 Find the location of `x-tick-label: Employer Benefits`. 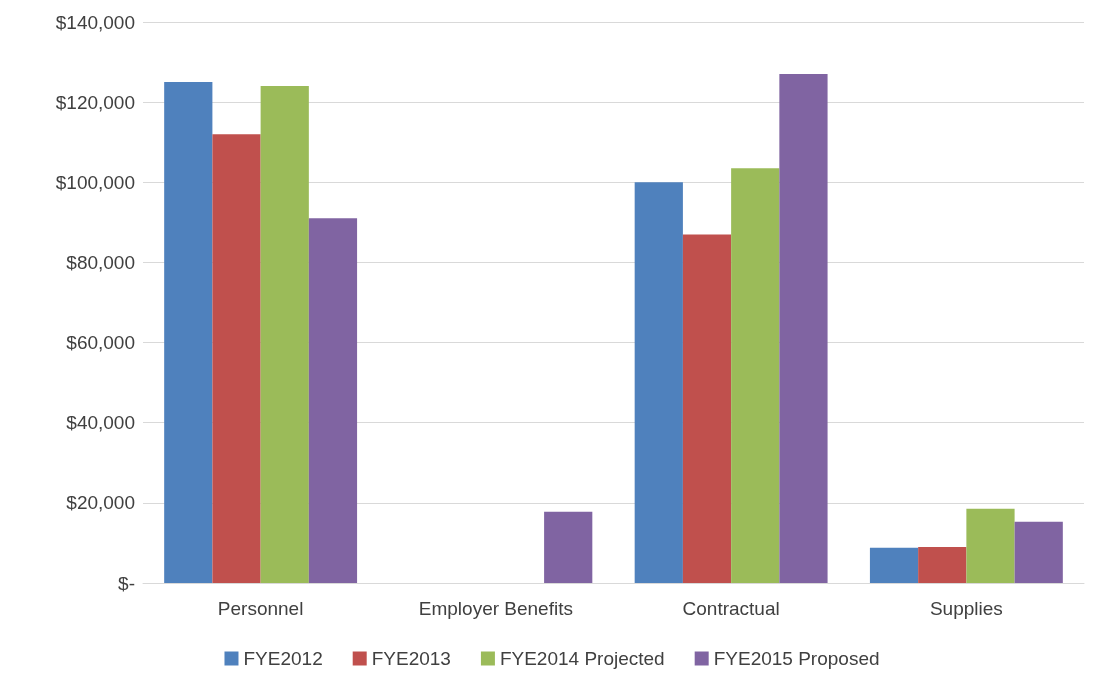

x-tick-label: Employer Benefits is located at coordinates (495, 608).